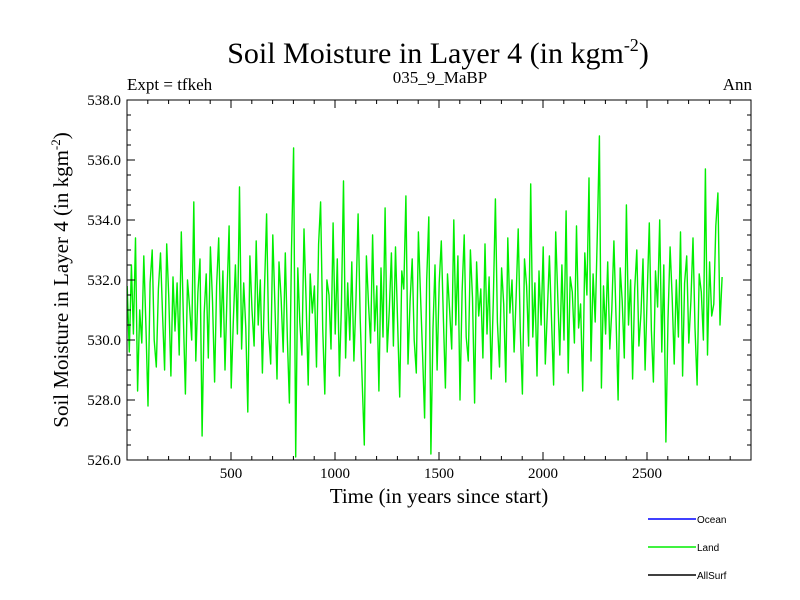 Image resolution: width=800 pixels, height=600 pixels. I want to click on y-tick-label: 532.0, so click(104, 281).